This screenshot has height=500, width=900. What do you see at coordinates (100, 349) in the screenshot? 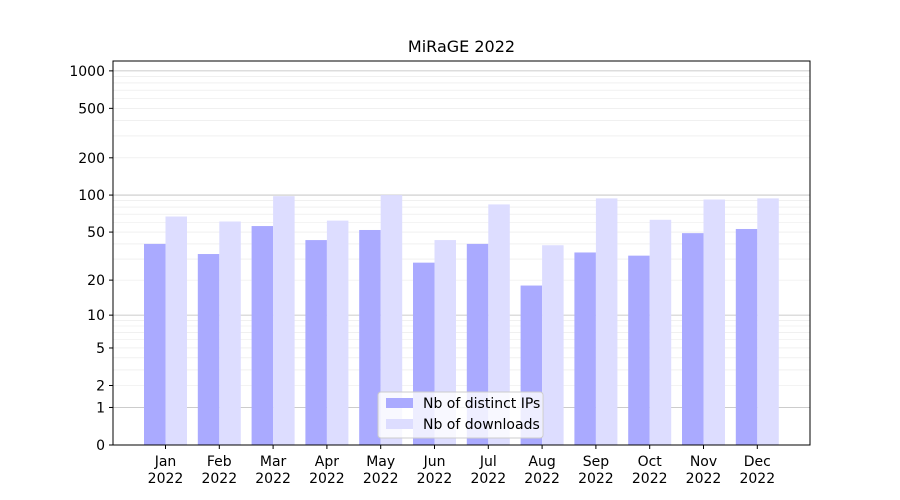
I see `y-tick-label: 5` at bounding box center [100, 349].